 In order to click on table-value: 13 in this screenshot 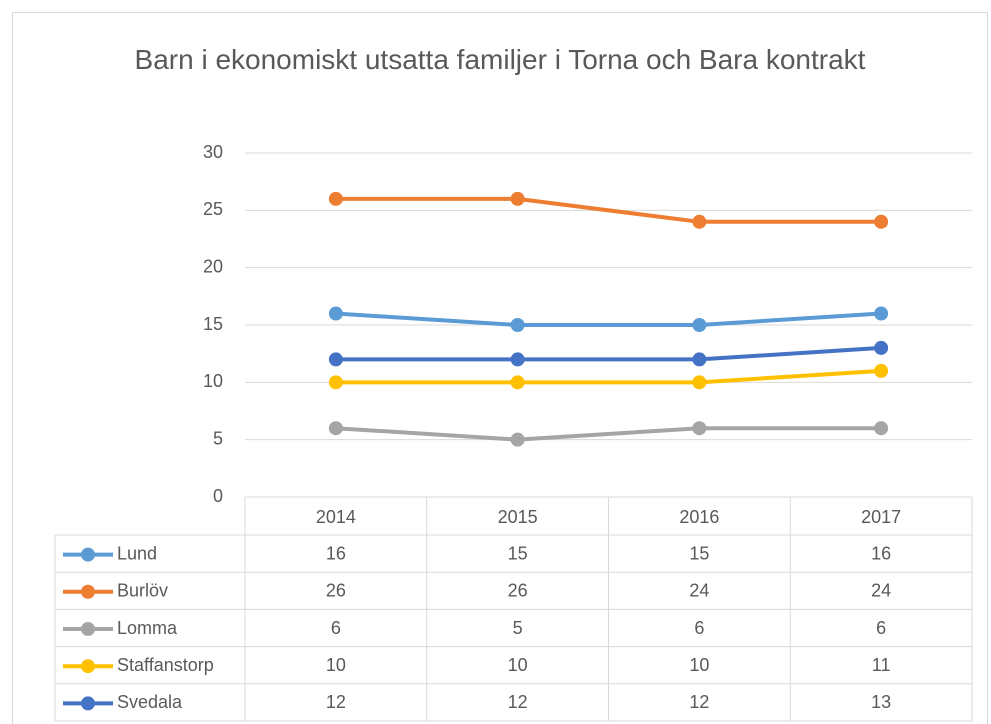, I will do `click(881, 702)`.